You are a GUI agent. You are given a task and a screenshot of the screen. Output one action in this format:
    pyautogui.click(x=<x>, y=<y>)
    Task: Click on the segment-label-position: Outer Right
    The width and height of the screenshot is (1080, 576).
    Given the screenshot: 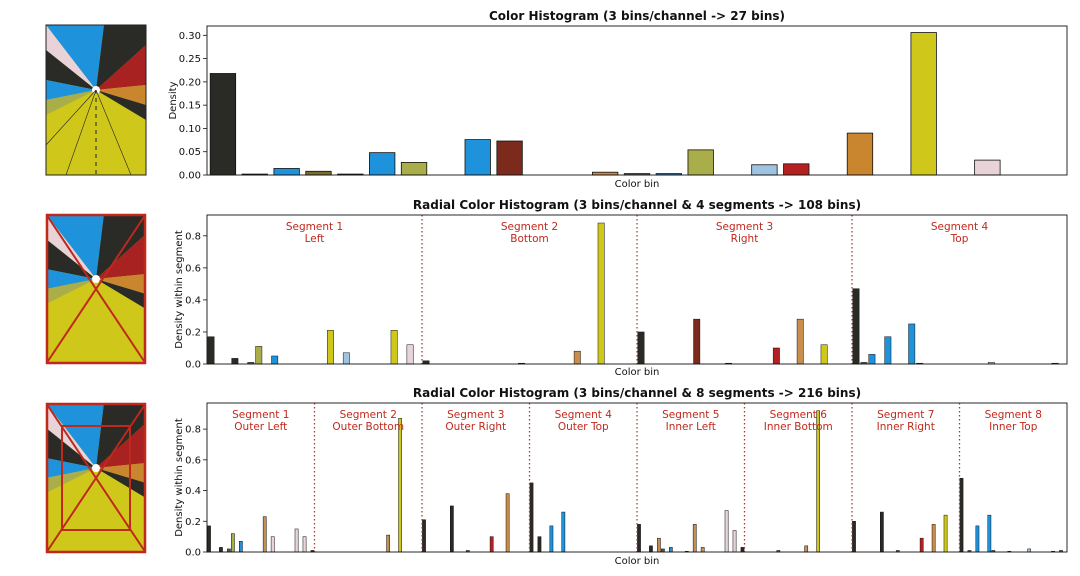 What is the action you would take?
    pyautogui.click(x=475, y=427)
    